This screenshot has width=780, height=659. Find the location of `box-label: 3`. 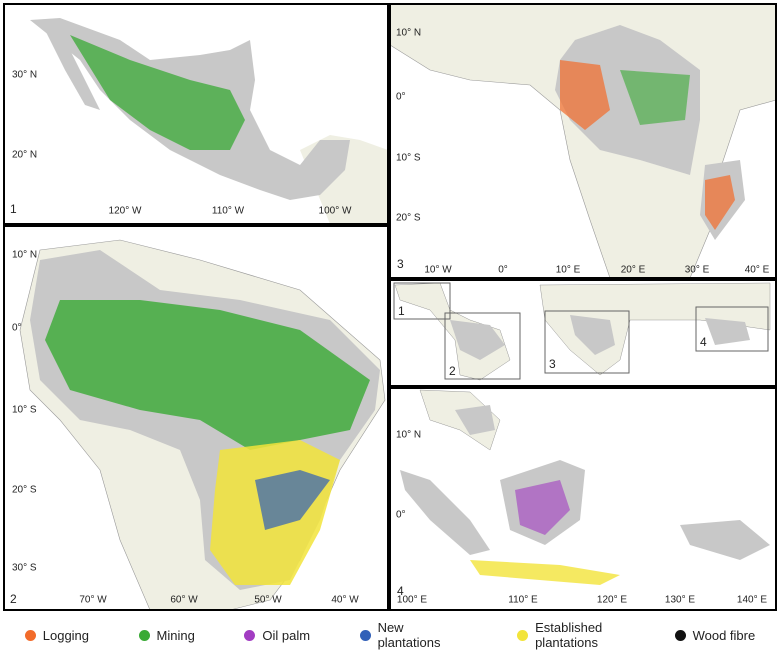

box-label: 3 is located at coordinates (552, 364).